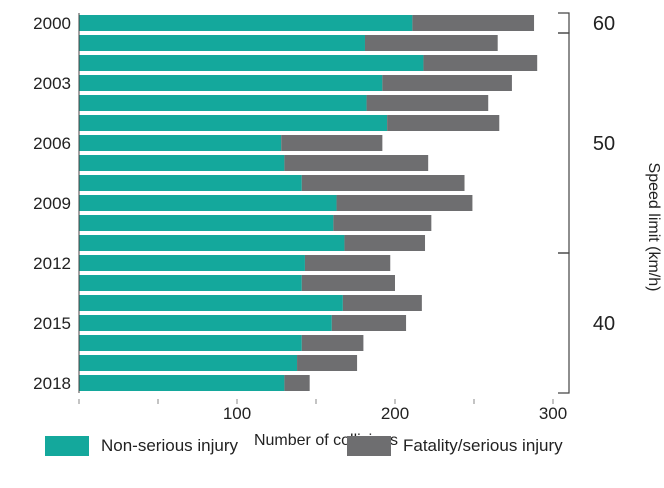 This screenshot has width=664, height=488. Describe the element at coordinates (211, 303) in the screenshot. I see `bar-non-serious-2014` at that location.